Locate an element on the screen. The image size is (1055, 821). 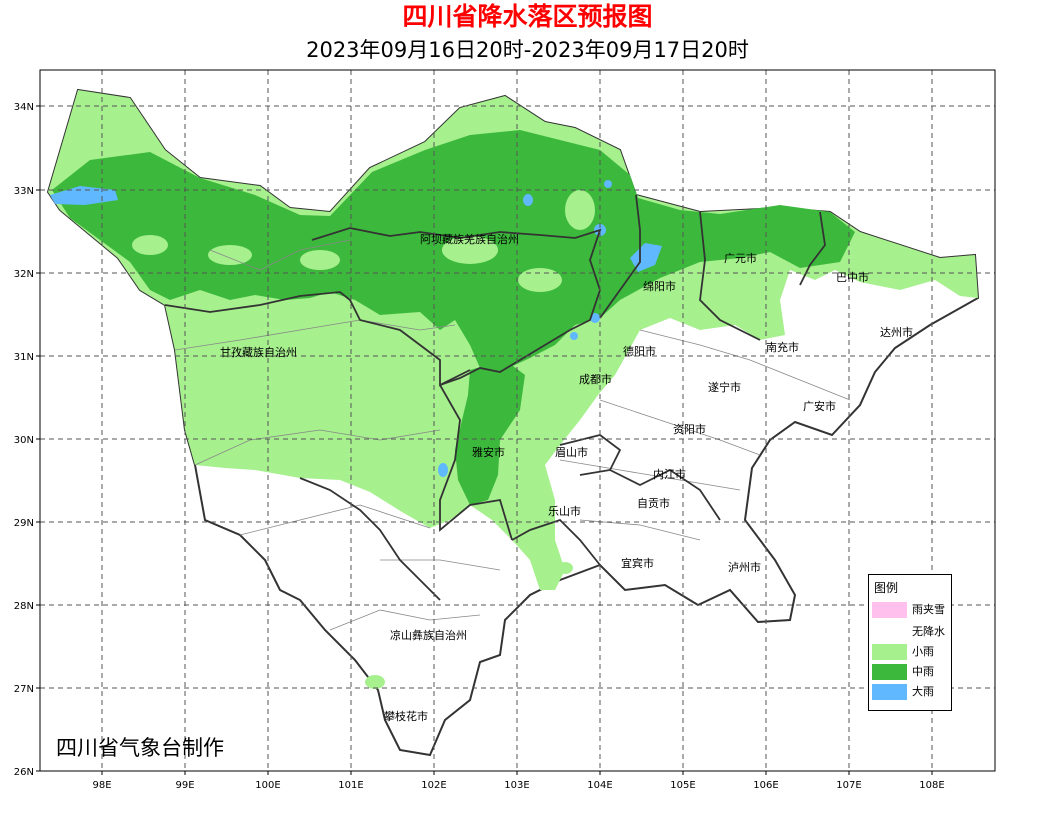
latitude-tick-label: 27N is located at coordinates (24, 689).